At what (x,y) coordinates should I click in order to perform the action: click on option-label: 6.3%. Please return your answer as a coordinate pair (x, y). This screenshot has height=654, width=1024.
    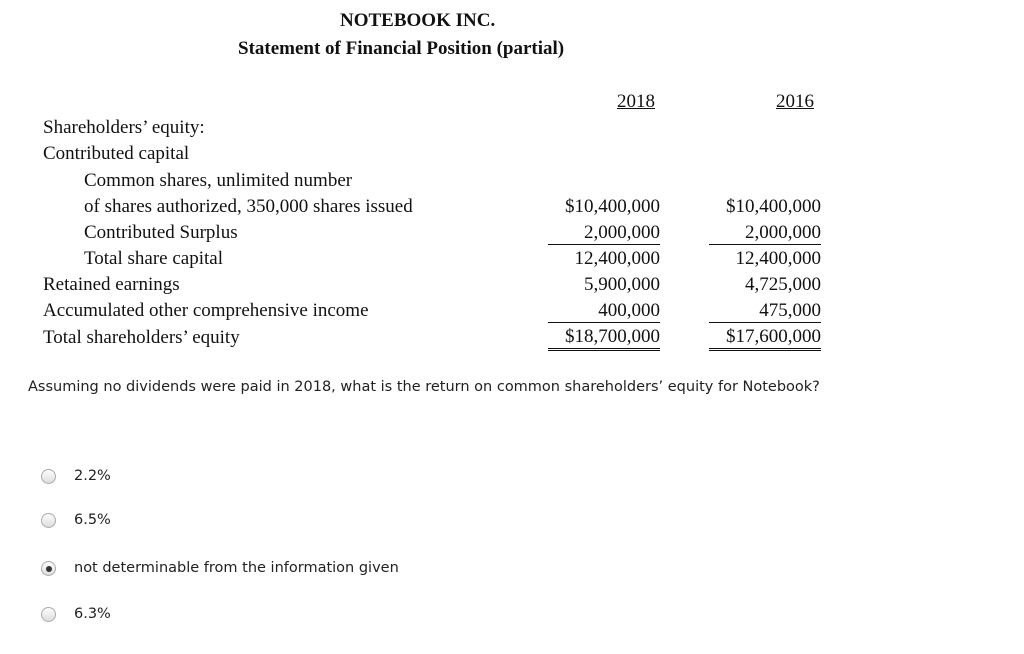
    Looking at the image, I should click on (92, 614).